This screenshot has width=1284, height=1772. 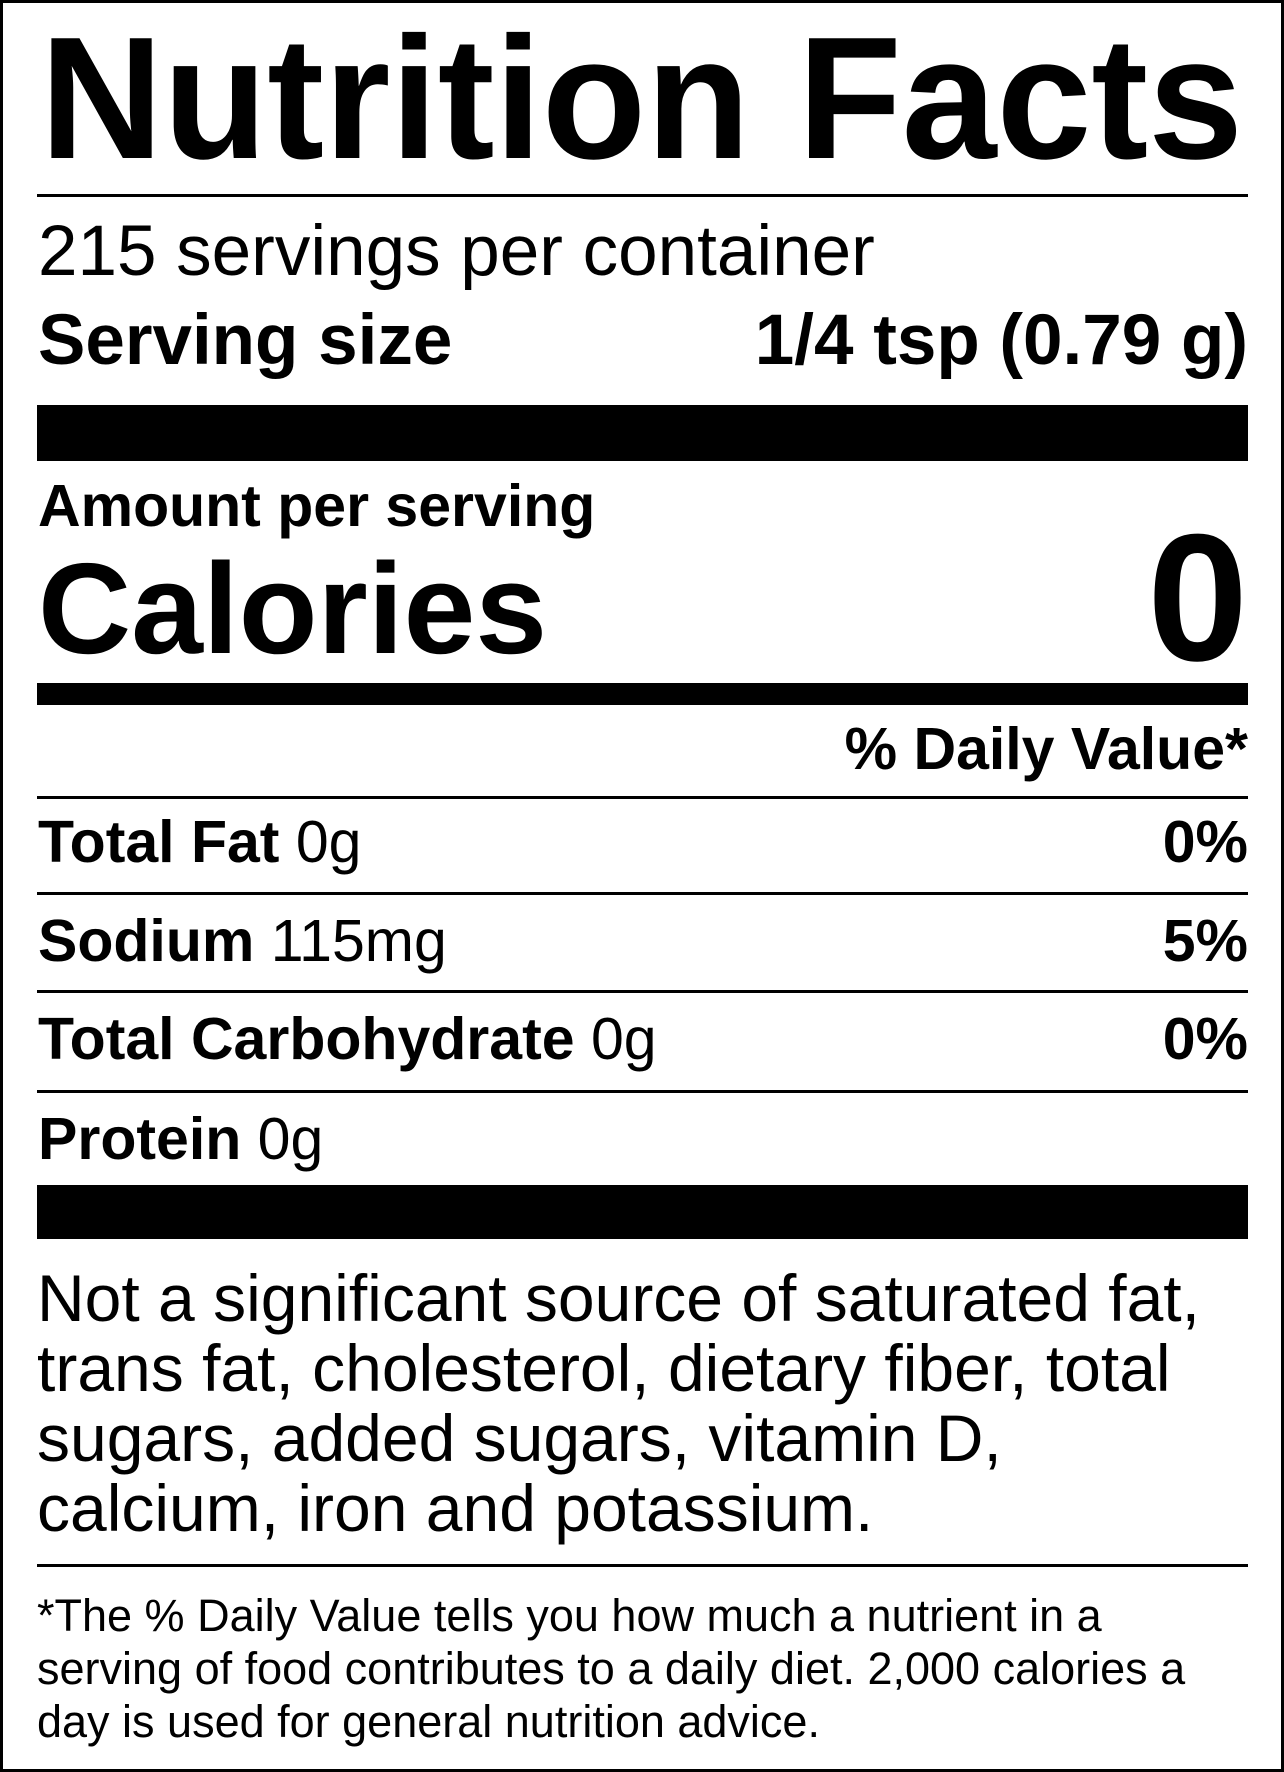 I want to click on nutrient-name: Total Carbohydrate, so click(x=306, y=1039).